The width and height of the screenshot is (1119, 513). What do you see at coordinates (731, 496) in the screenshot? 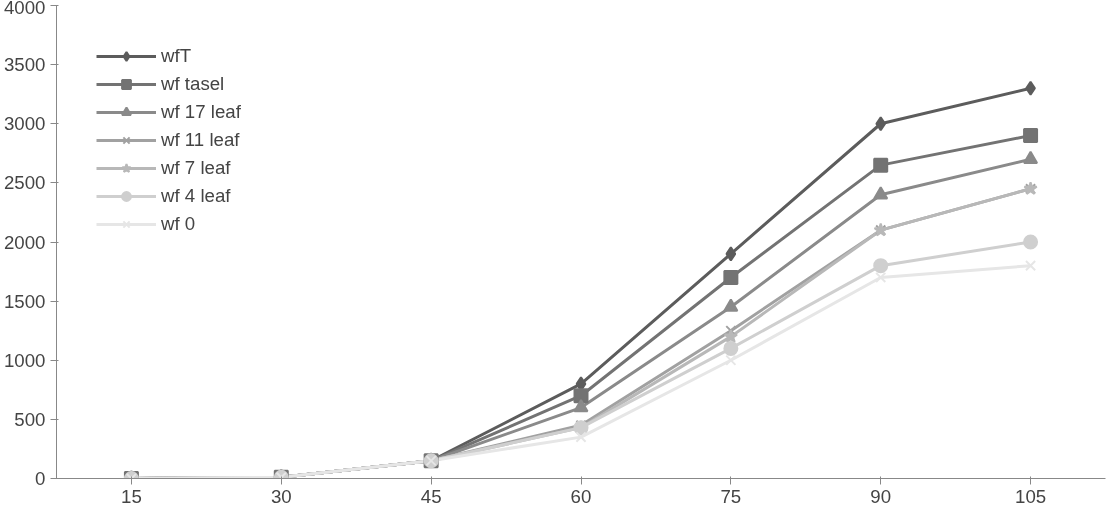
I see `x-tick-label: 75` at bounding box center [731, 496].